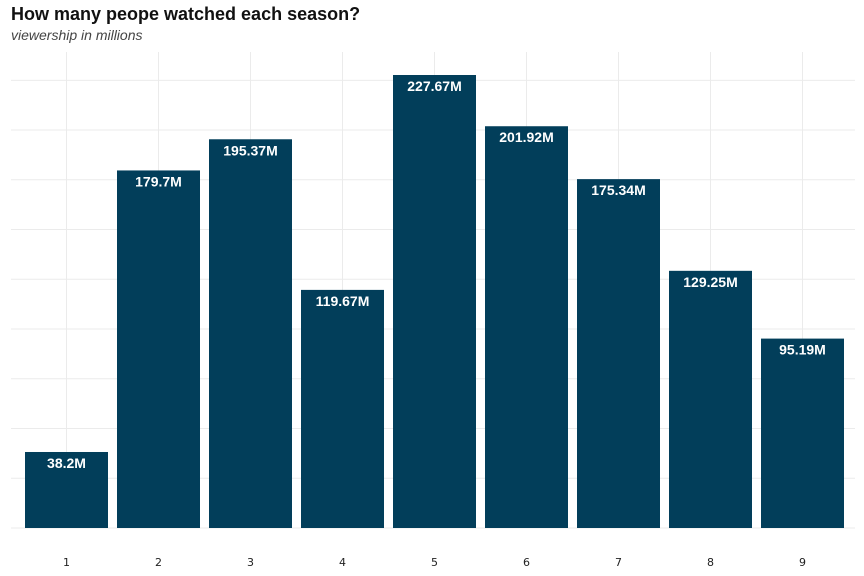 Image resolution: width=864 pixels, height=576 pixels. I want to click on chart-title: How many peope watched each season?, so click(186, 14).